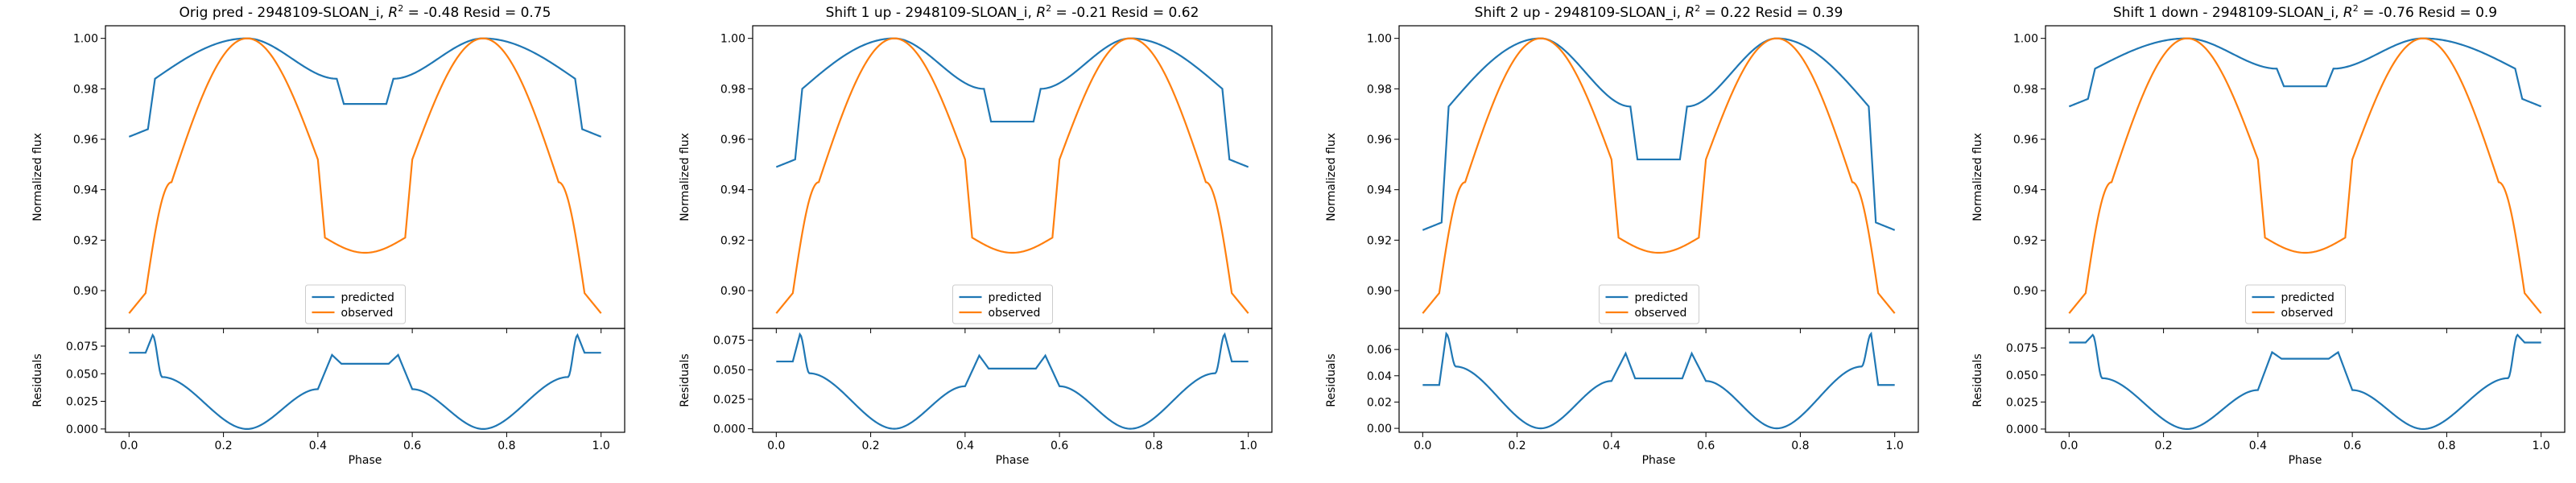 This screenshot has height=483, width=2576. I want to click on resid-y-tick-label: 0.06, so click(1379, 350).